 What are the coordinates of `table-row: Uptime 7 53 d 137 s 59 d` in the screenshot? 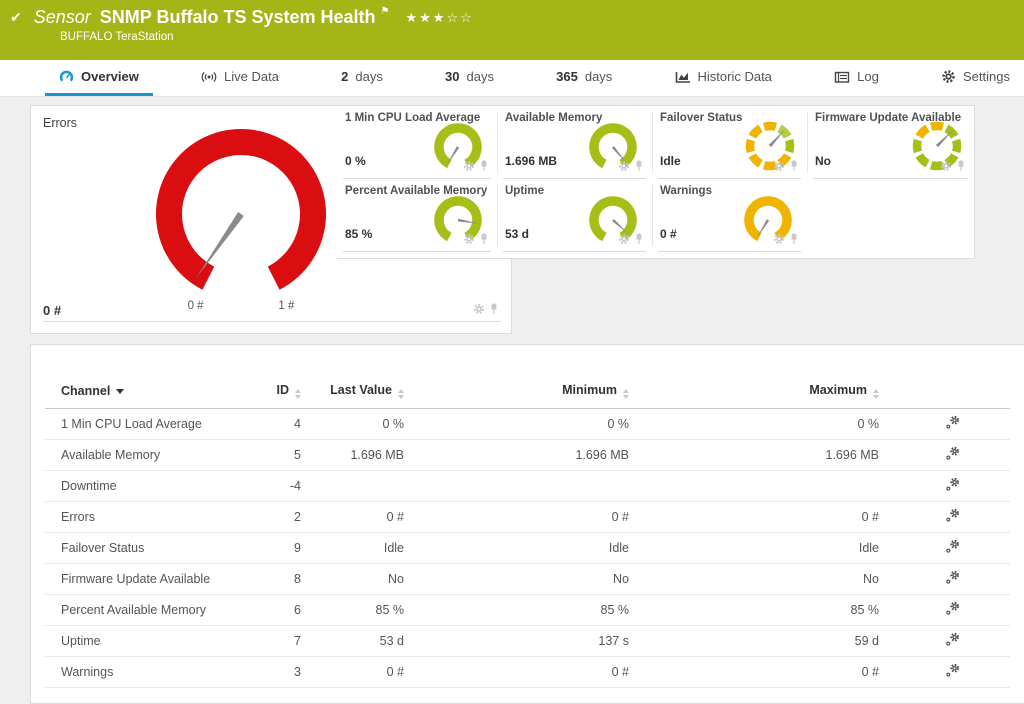 It's located at (527, 641).